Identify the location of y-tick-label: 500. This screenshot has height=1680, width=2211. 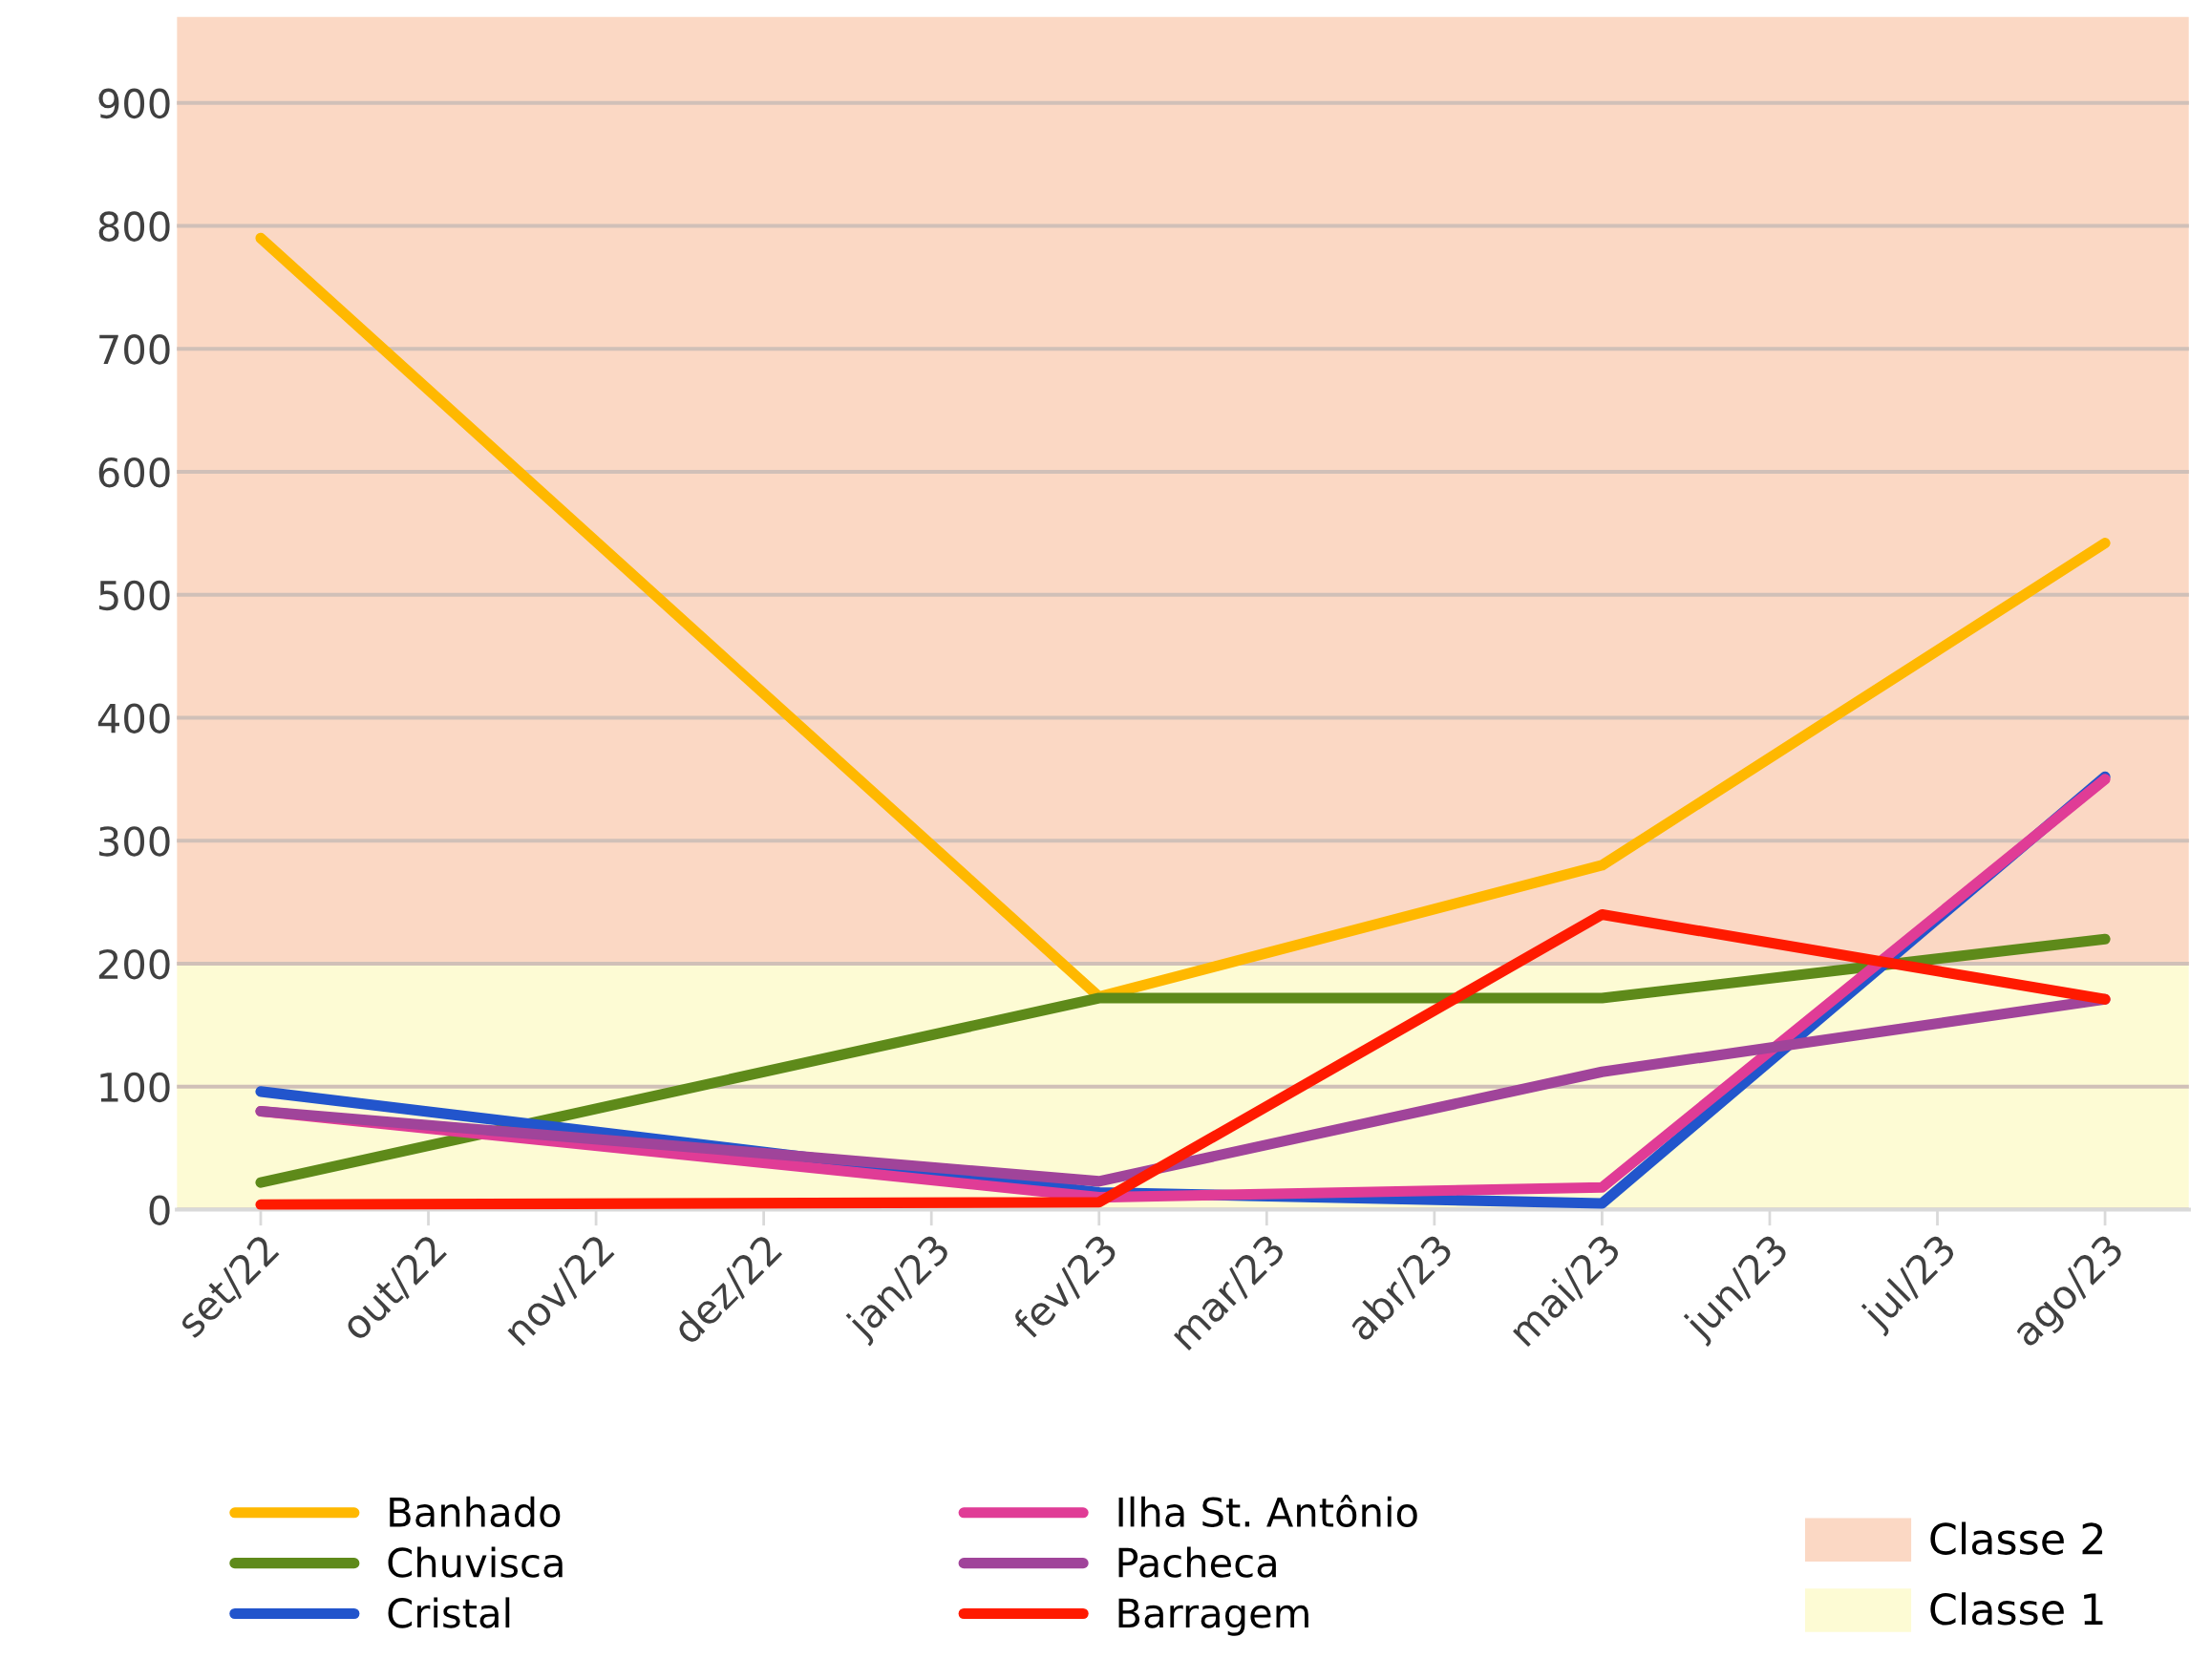
(134, 595).